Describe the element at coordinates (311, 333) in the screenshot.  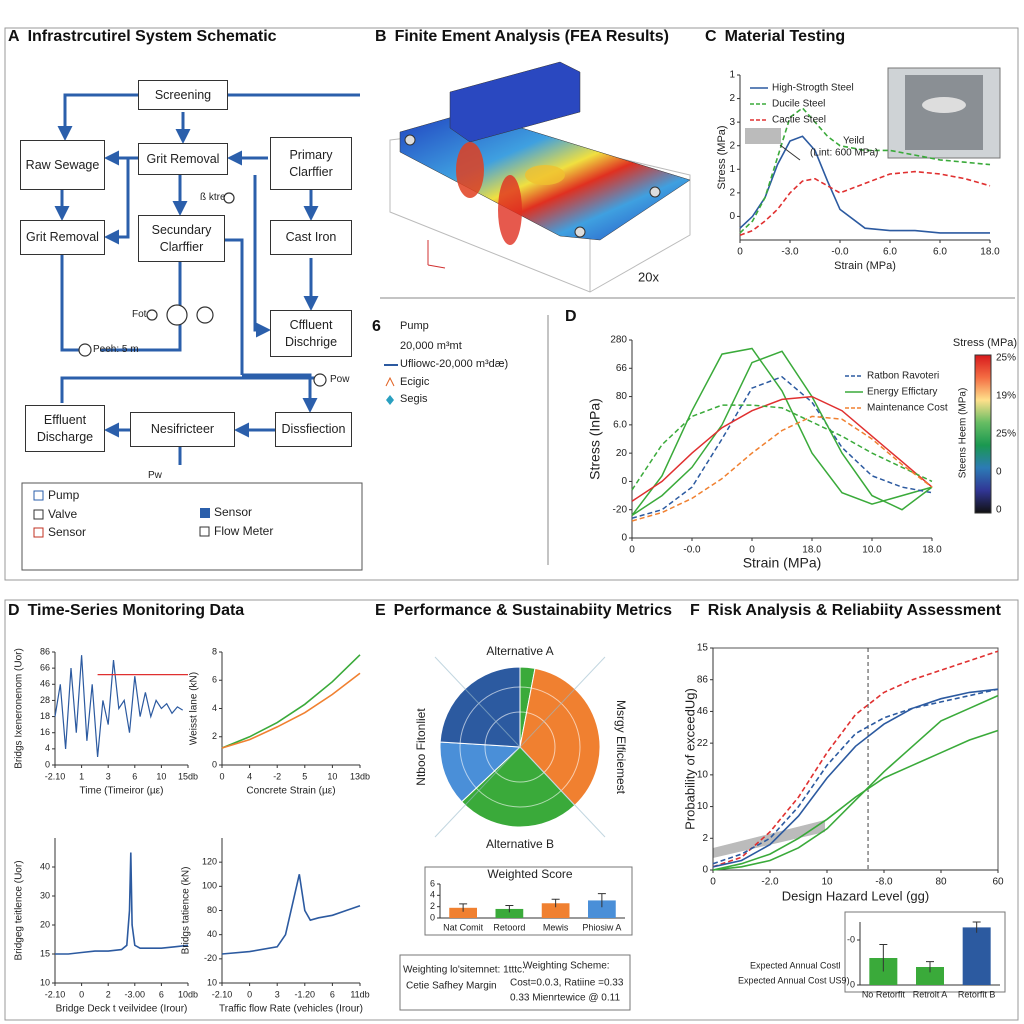
I see `process-node: Cffluent Dischrige` at that location.